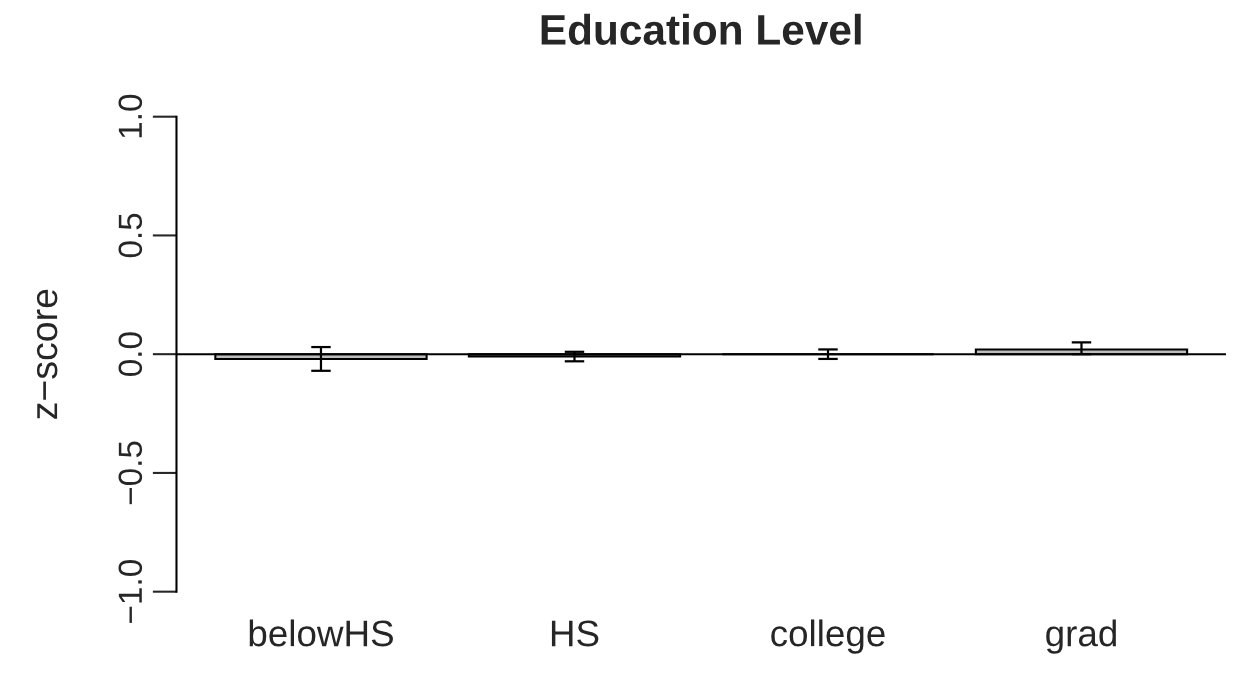  Describe the element at coordinates (701, 29) in the screenshot. I see `chart-title: Education Level` at that location.